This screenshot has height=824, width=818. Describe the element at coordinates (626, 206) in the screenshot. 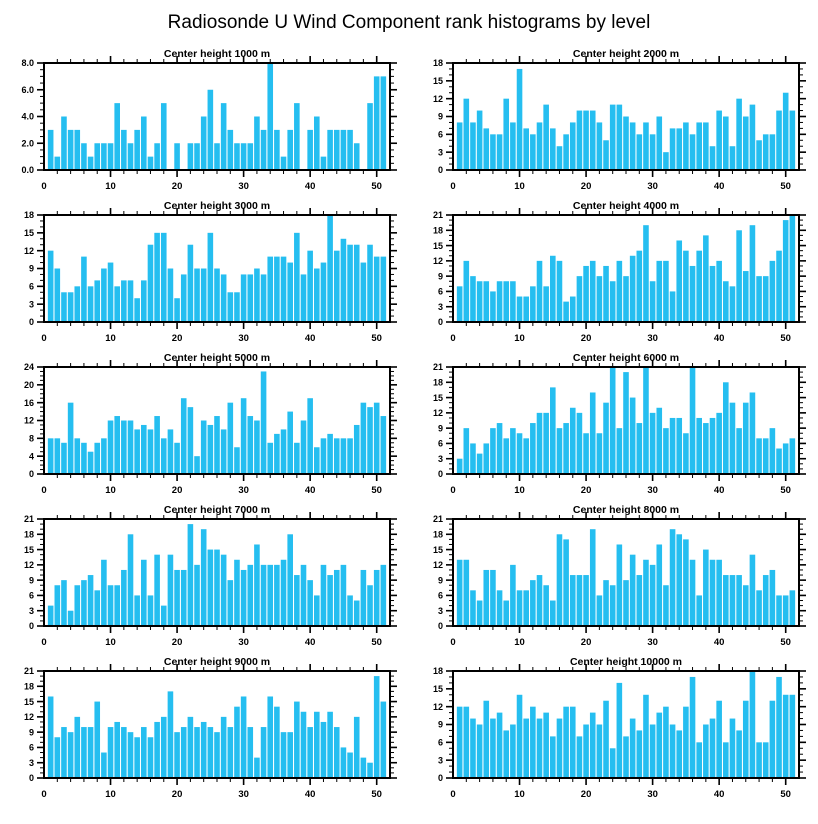

I see `subplot-title: Center height 4000 m` at that location.